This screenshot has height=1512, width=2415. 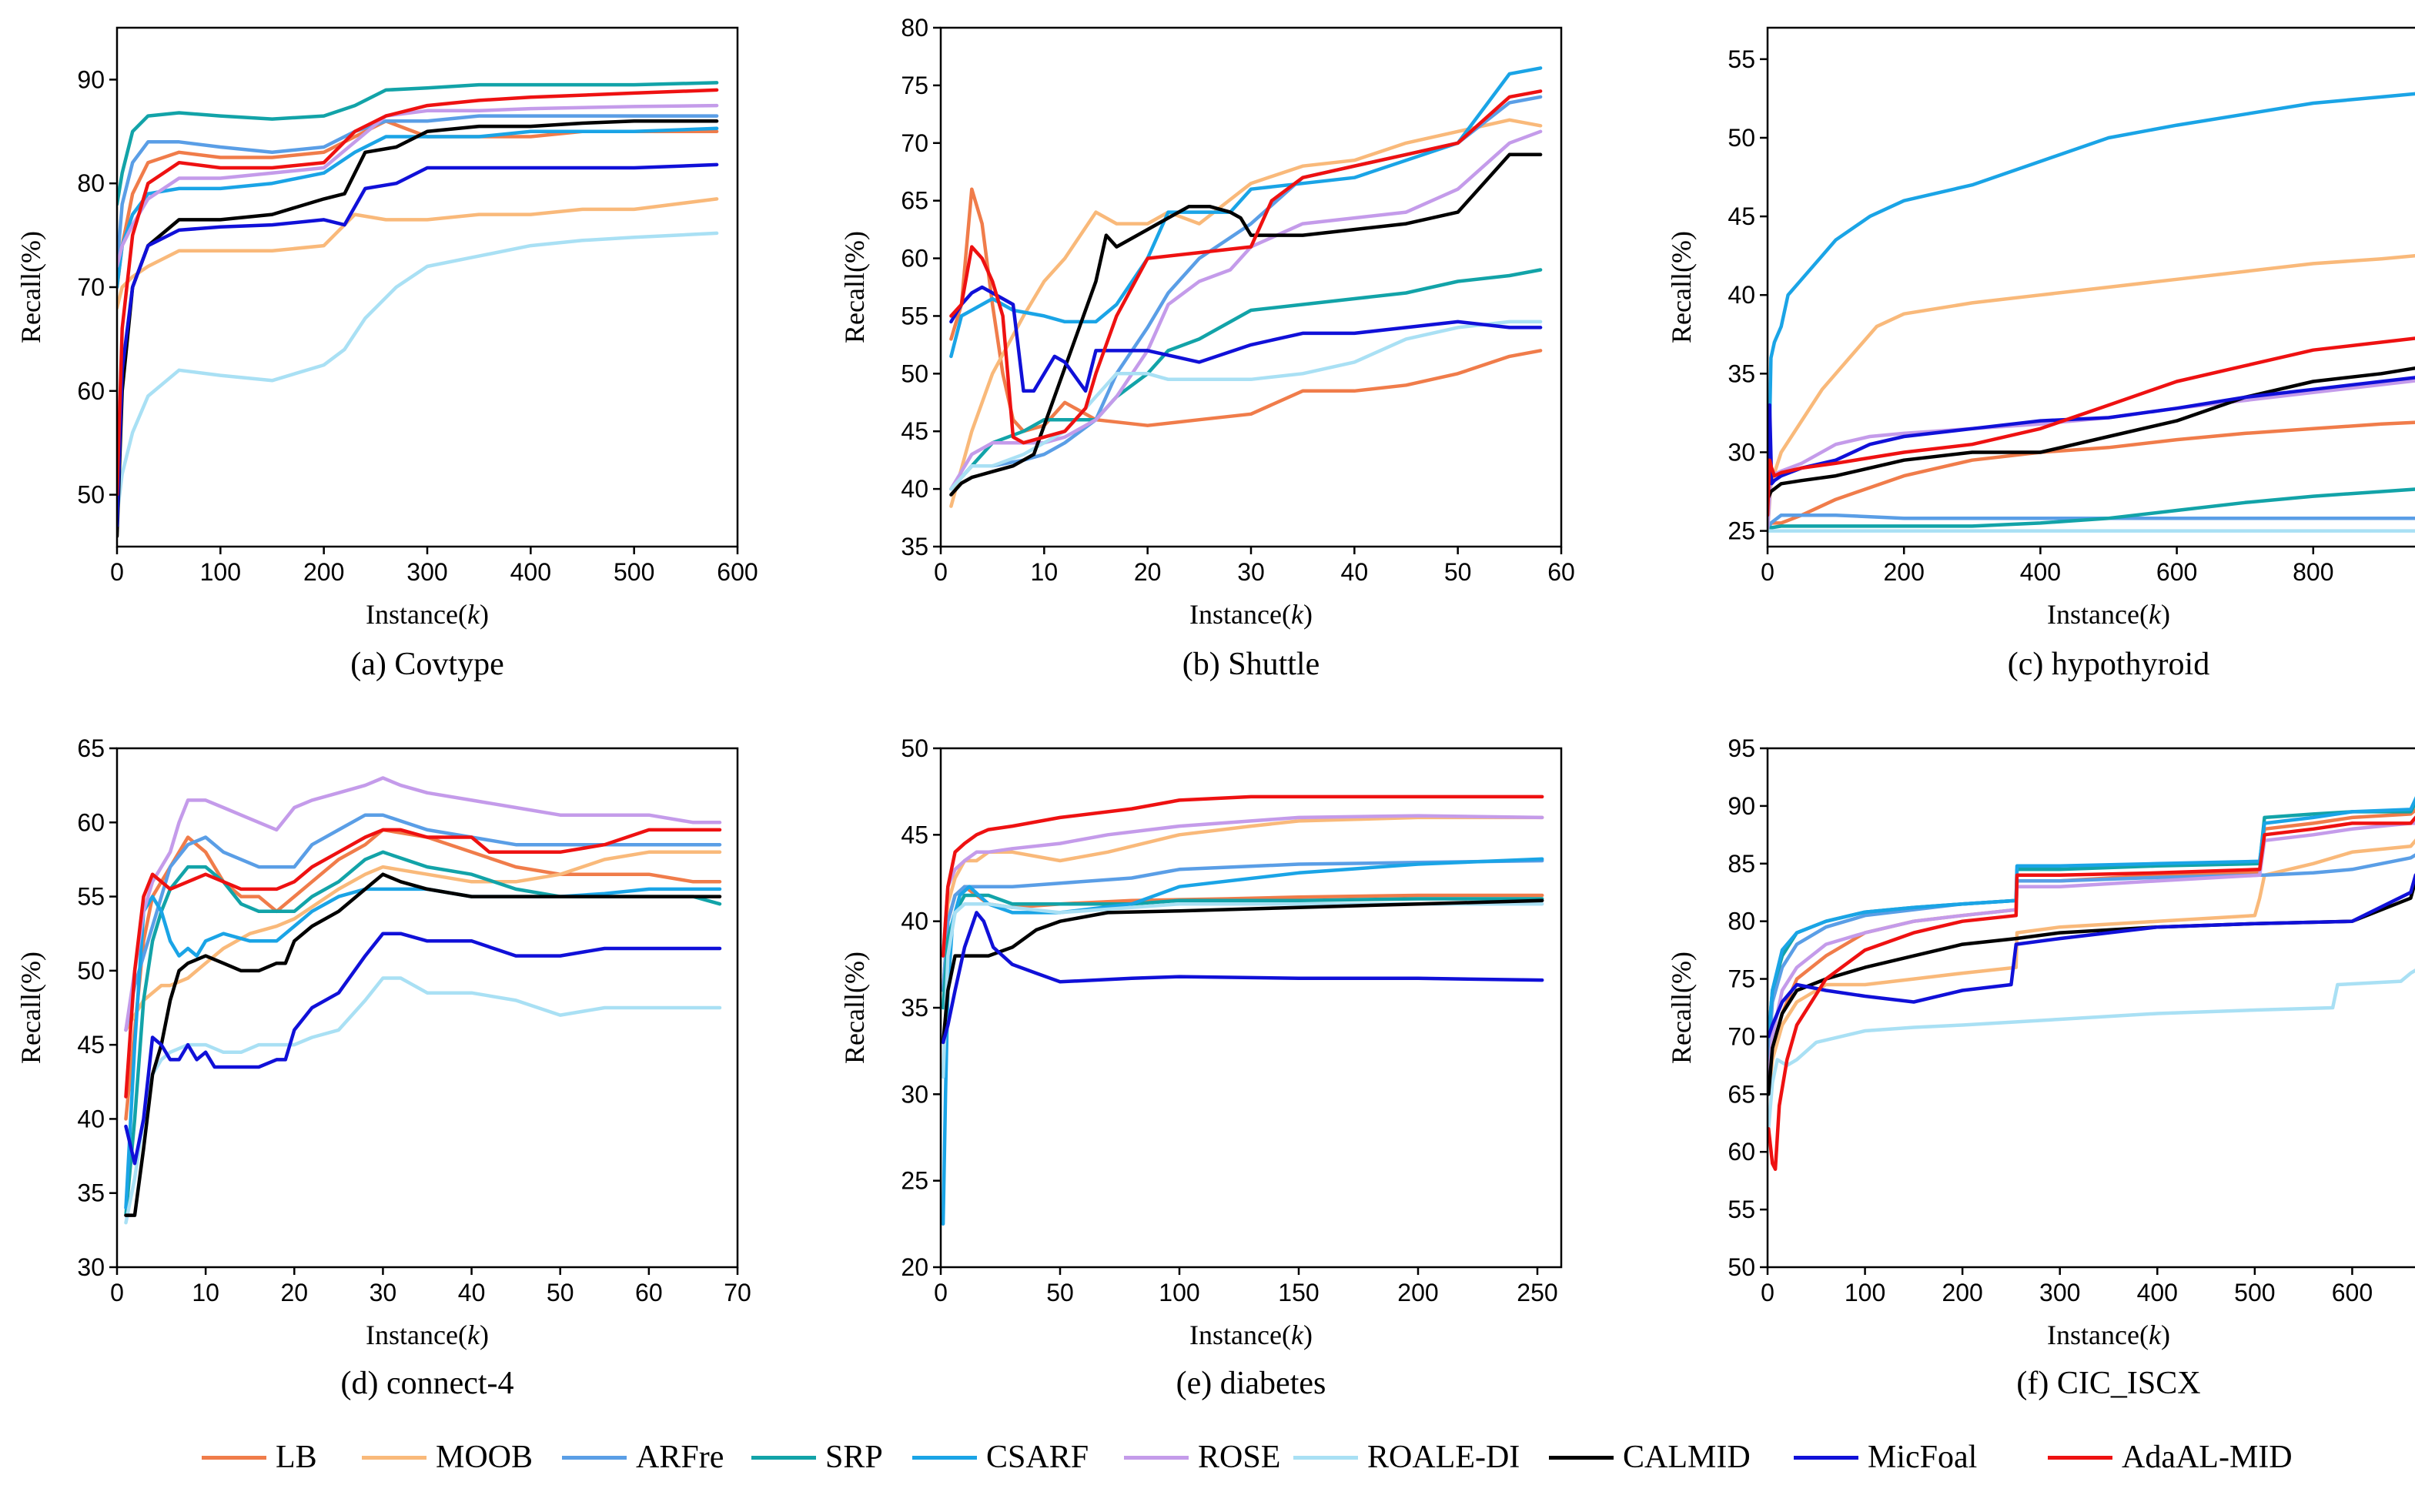 What do you see at coordinates (1581, 1457) in the screenshot?
I see `legend-swatch-calmid` at bounding box center [1581, 1457].